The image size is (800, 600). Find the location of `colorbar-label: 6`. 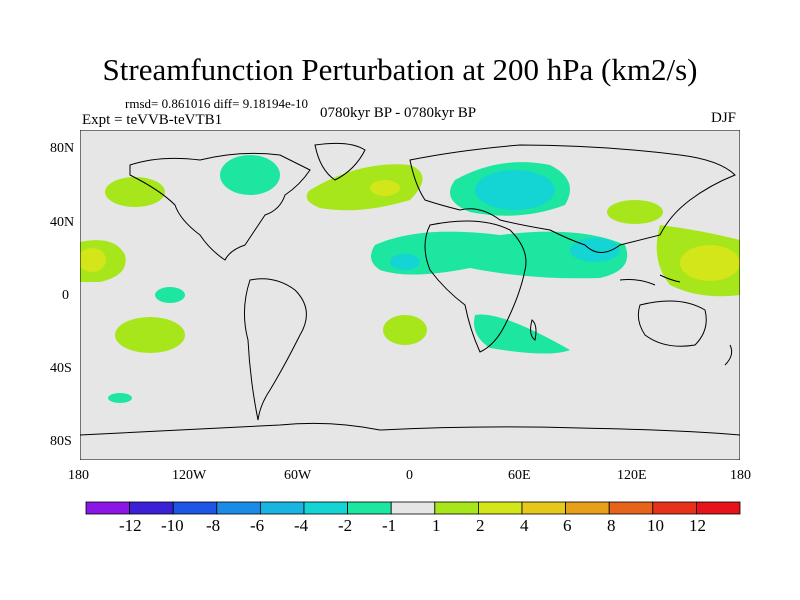

colorbar-label: 6 is located at coordinates (567, 525).